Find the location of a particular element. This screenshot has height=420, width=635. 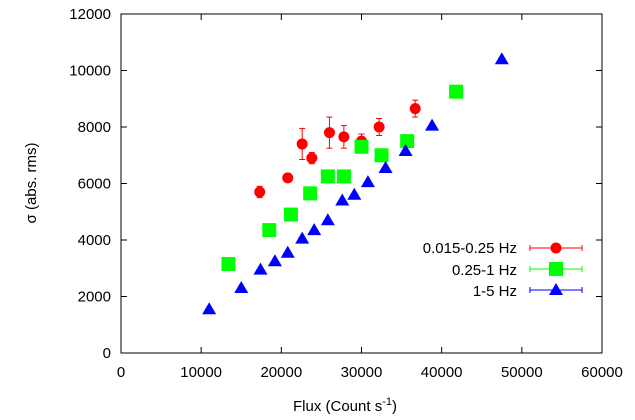

y-tick-label: 0 is located at coordinates (107, 353).